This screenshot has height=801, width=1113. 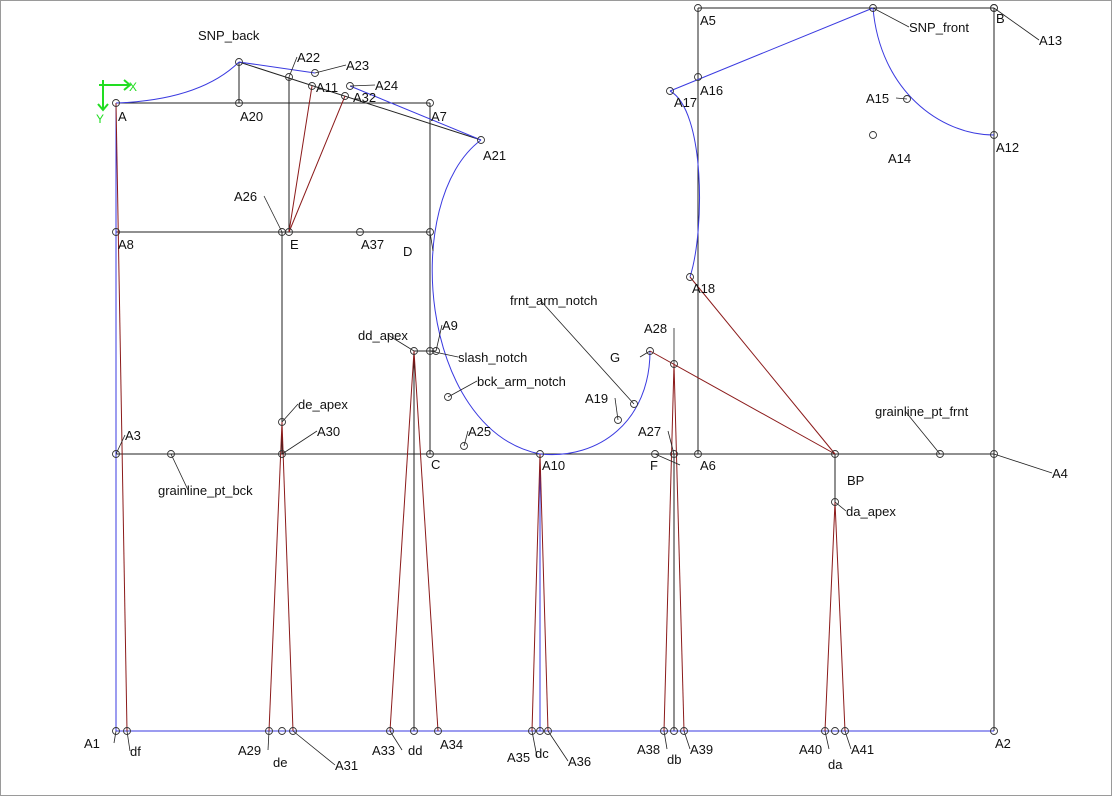 I want to click on point-marker-a40, so click(x=825, y=731).